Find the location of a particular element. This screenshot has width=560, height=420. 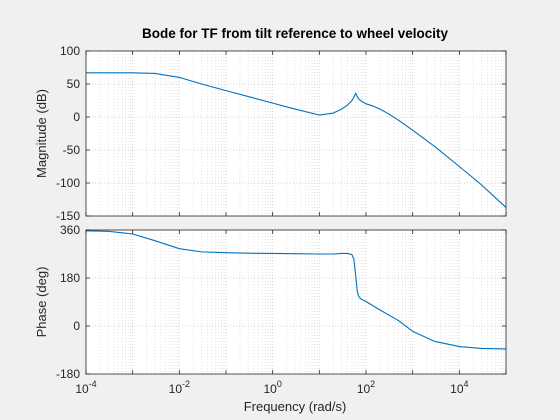

x-tick-exponent: 4 is located at coordinates (466, 384).